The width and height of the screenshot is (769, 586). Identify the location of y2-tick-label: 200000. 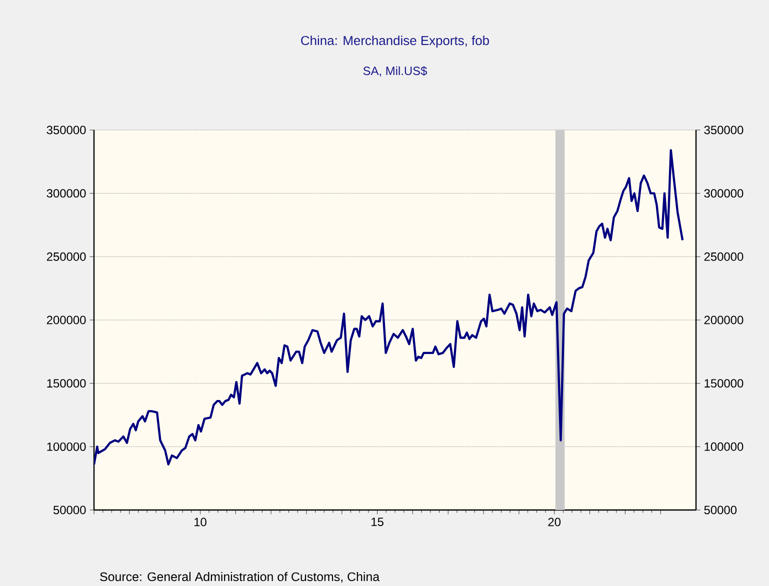
(724, 320).